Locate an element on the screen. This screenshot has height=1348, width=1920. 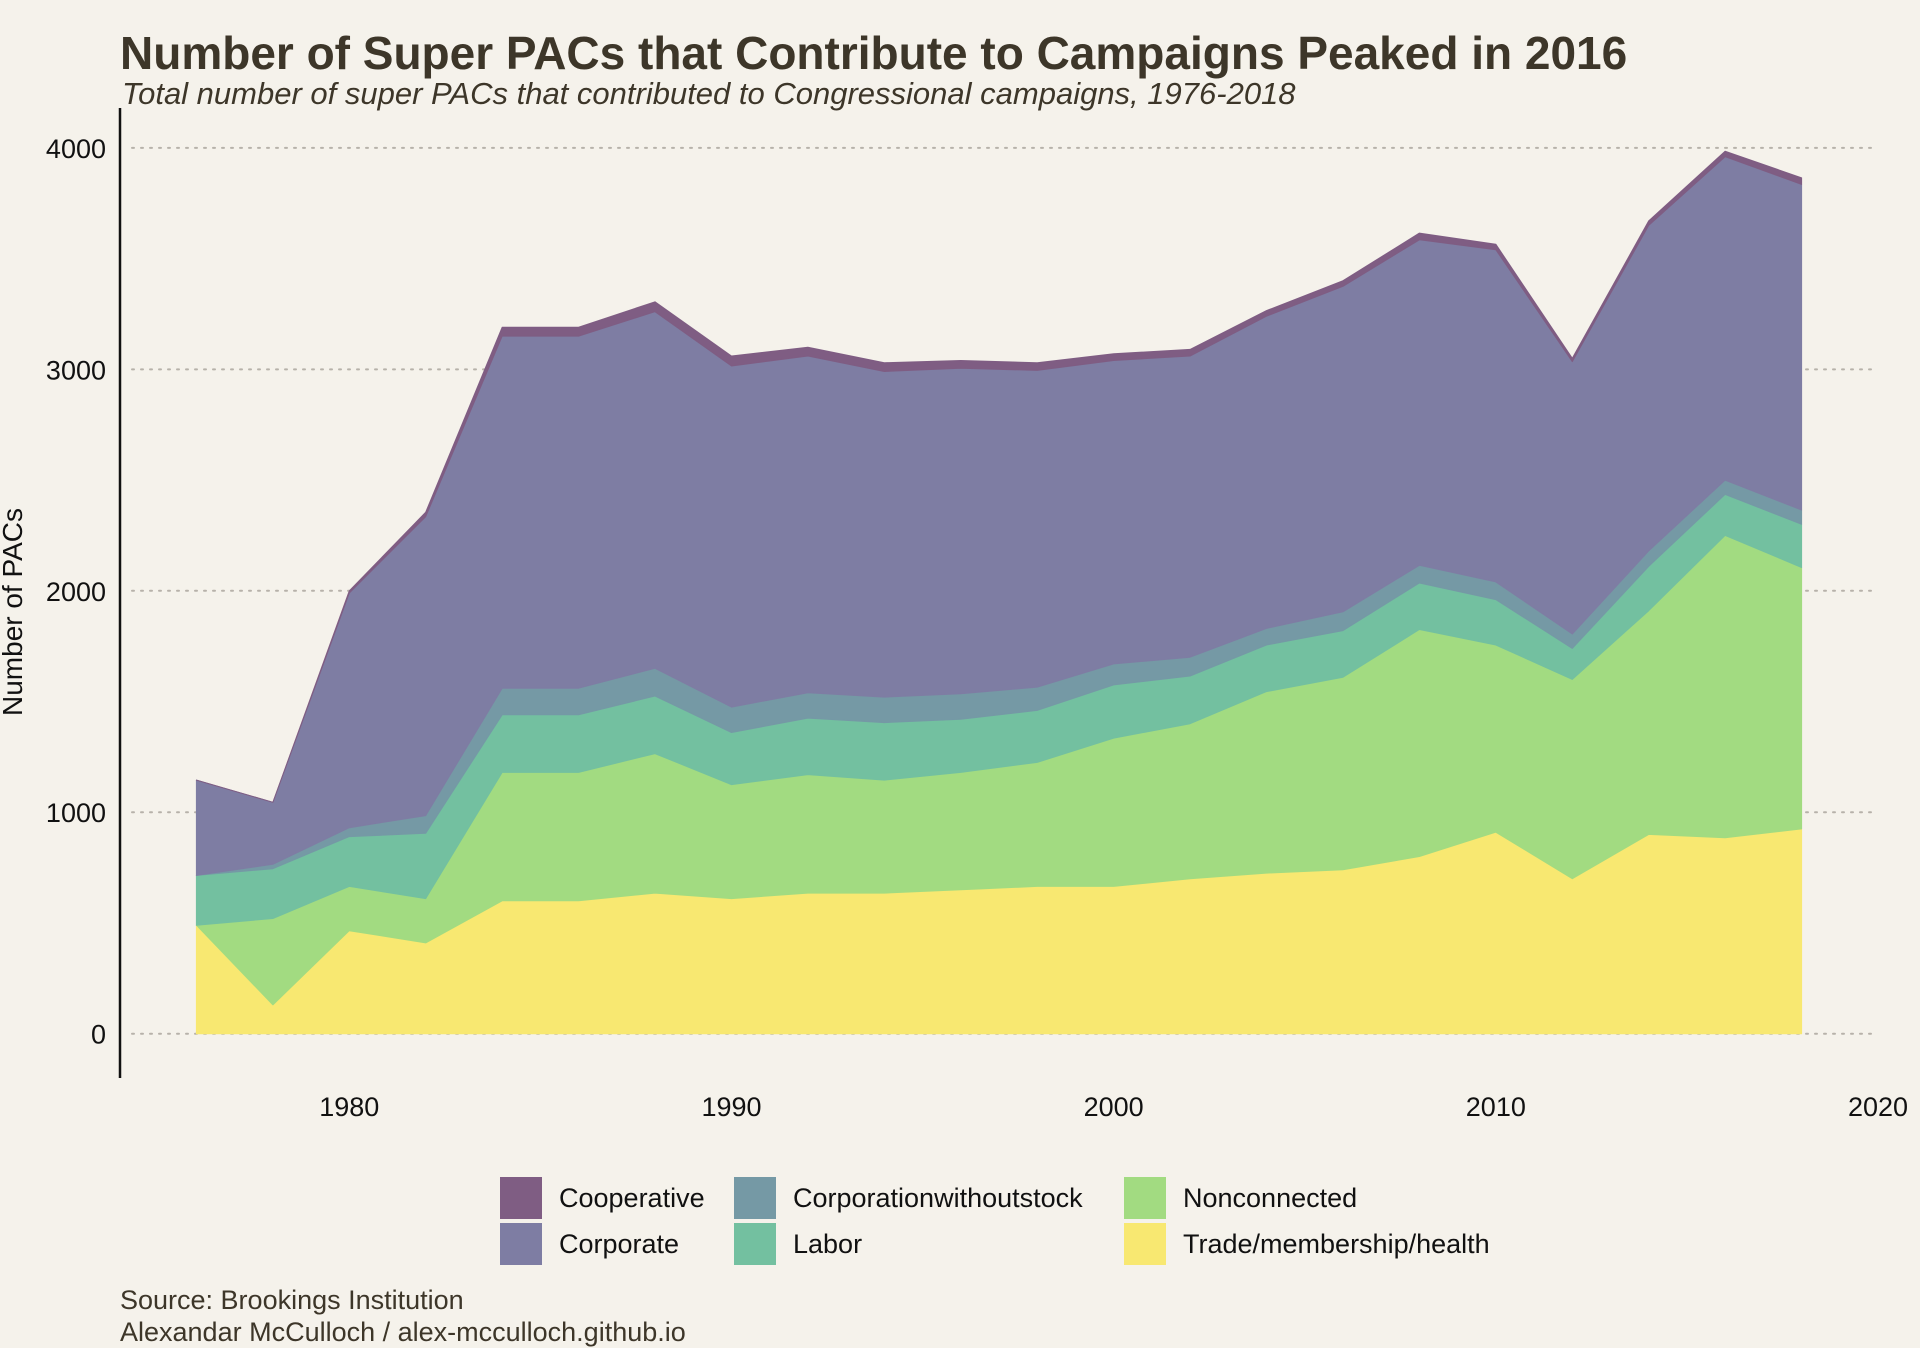
legend-label-corporate: Corporate is located at coordinates (619, 1243).